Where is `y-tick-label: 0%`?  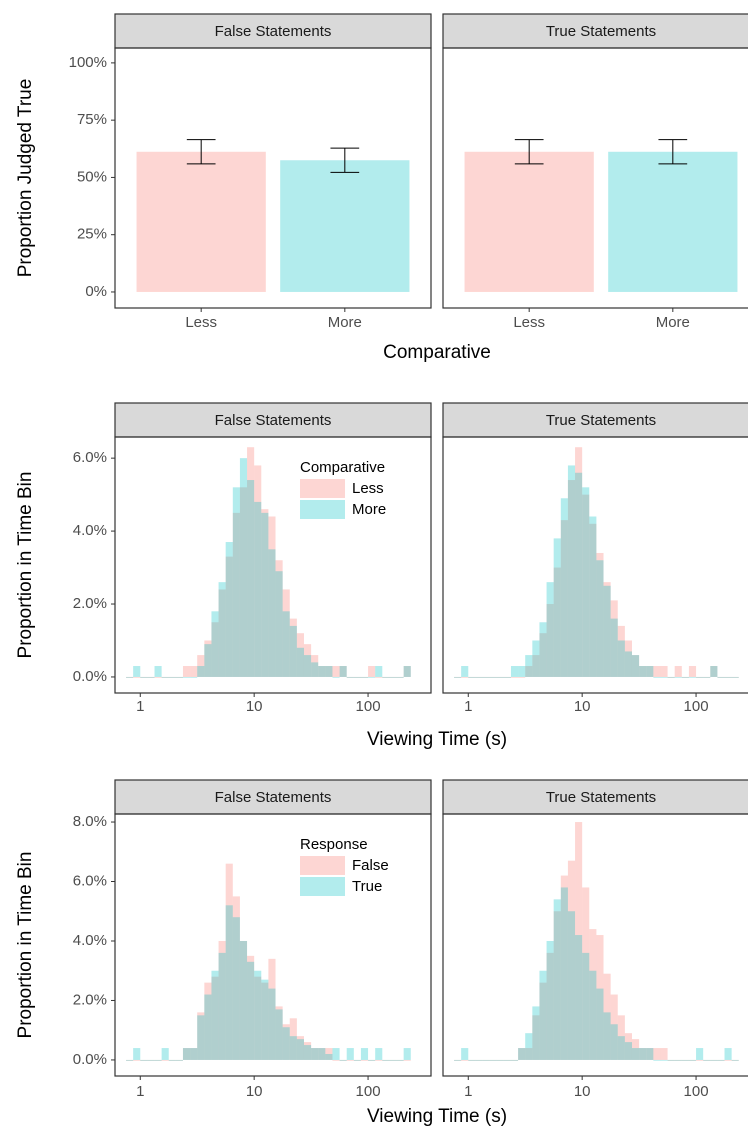 y-tick-label: 0% is located at coordinates (96, 291).